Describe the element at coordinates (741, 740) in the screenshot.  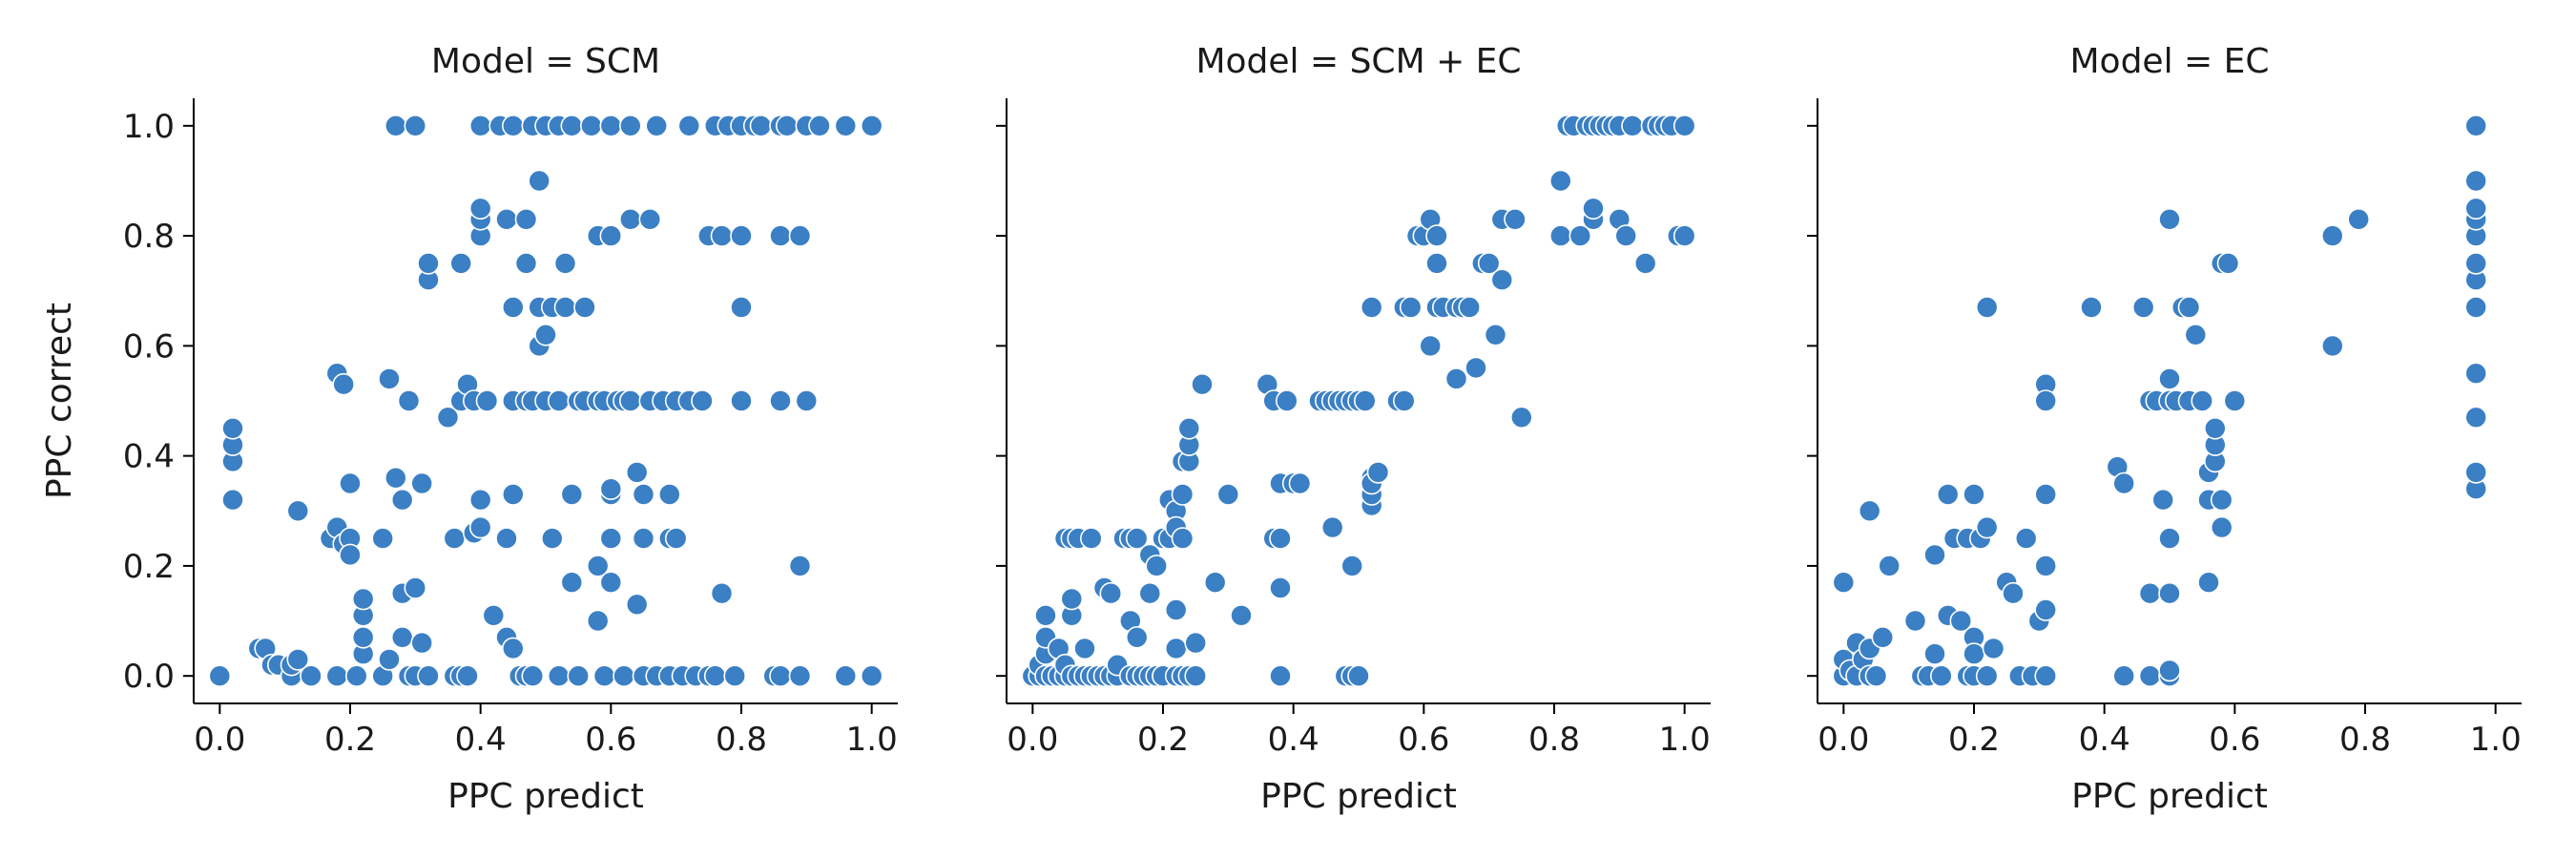
I see `x-tick-label: 0.8` at that location.